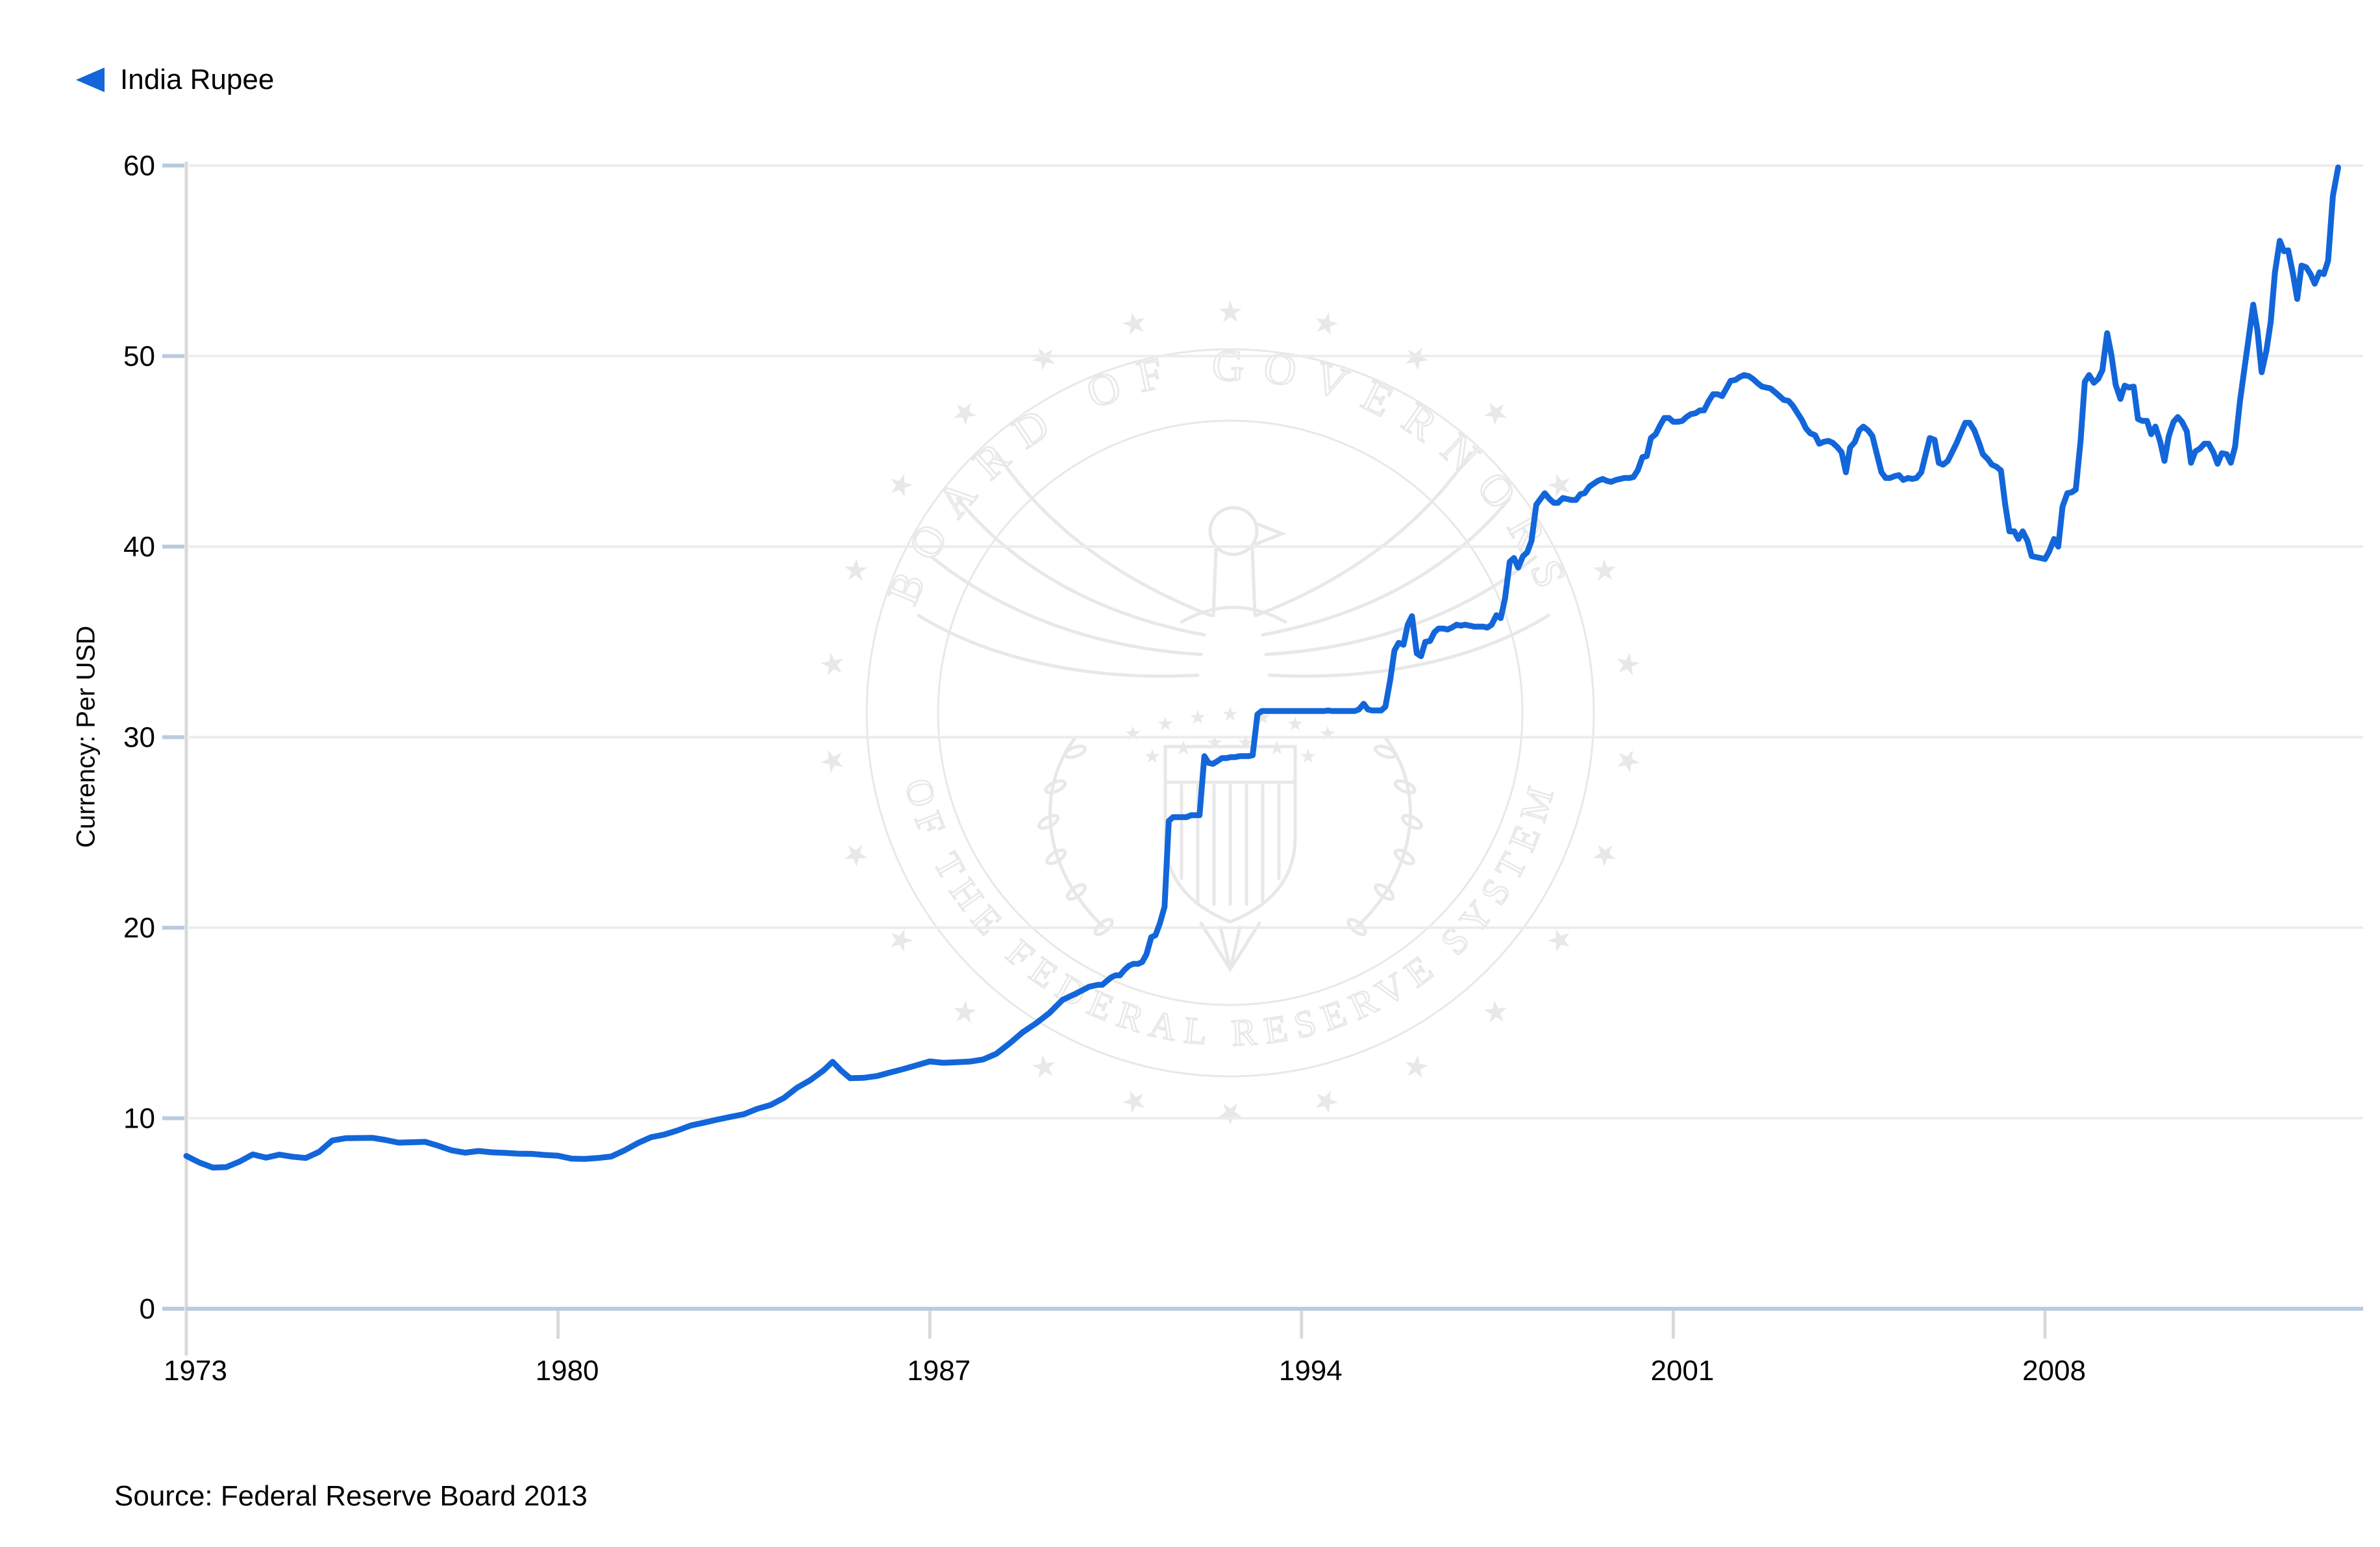 The width and height of the screenshot is (2380, 1547). I want to click on x-tick-label-1994: 1994, so click(1311, 1371).